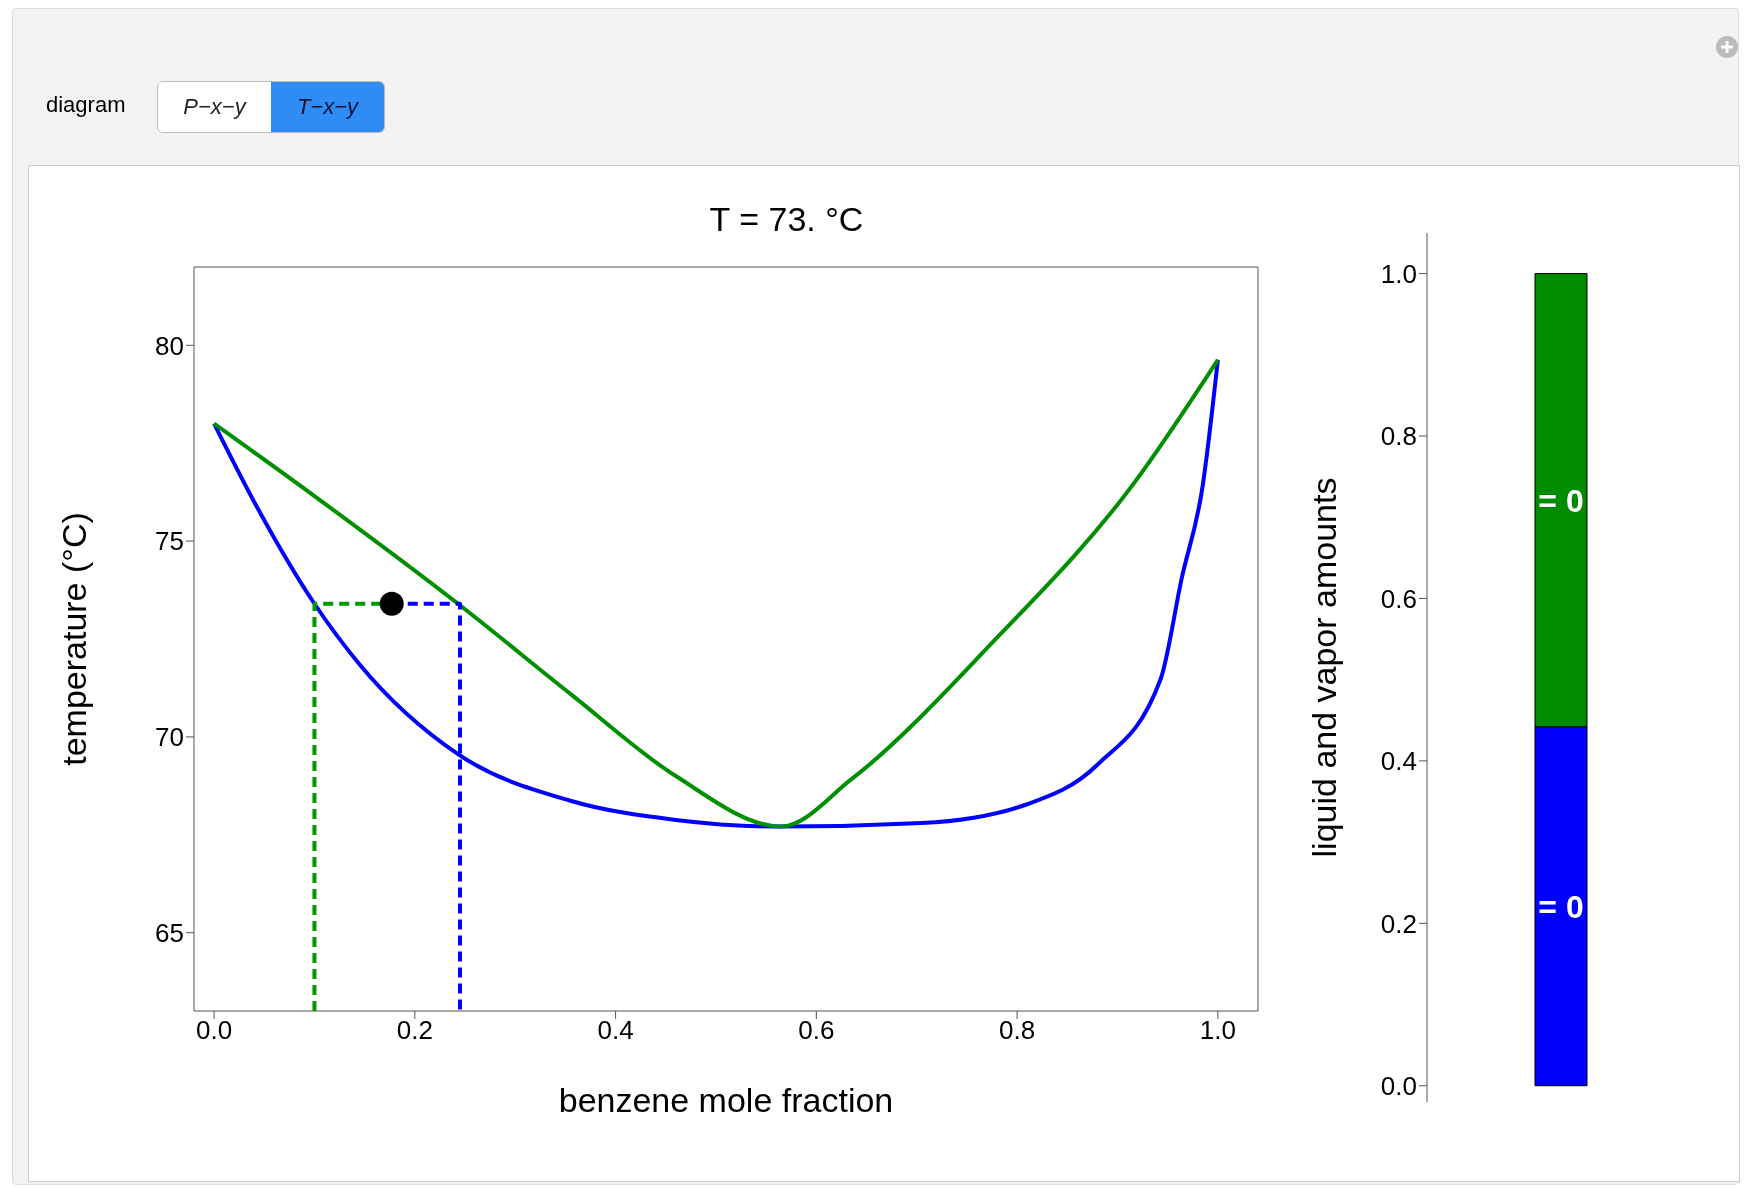 Image resolution: width=1751 pixels, height=1188 pixels. What do you see at coordinates (786, 219) in the screenshot?
I see `chart-title: T = 73. °C` at bounding box center [786, 219].